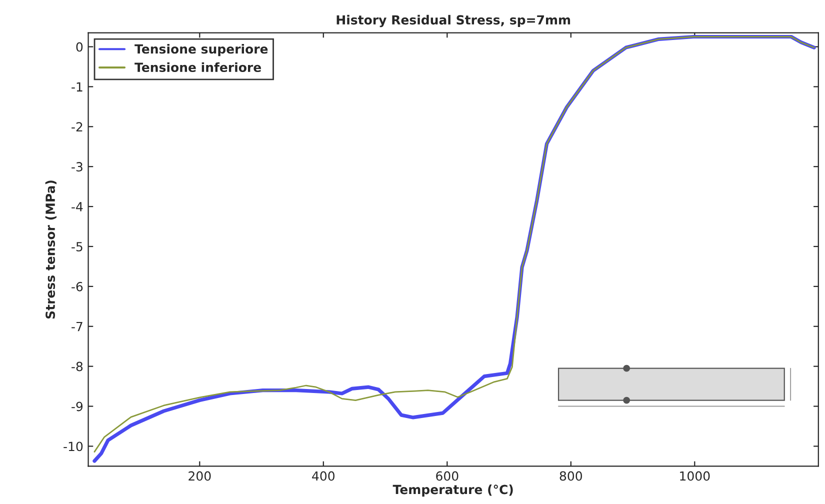  What do you see at coordinates (50, 249) in the screenshot?
I see `y-axis-title: Stress tensor (MPa)` at bounding box center [50, 249].